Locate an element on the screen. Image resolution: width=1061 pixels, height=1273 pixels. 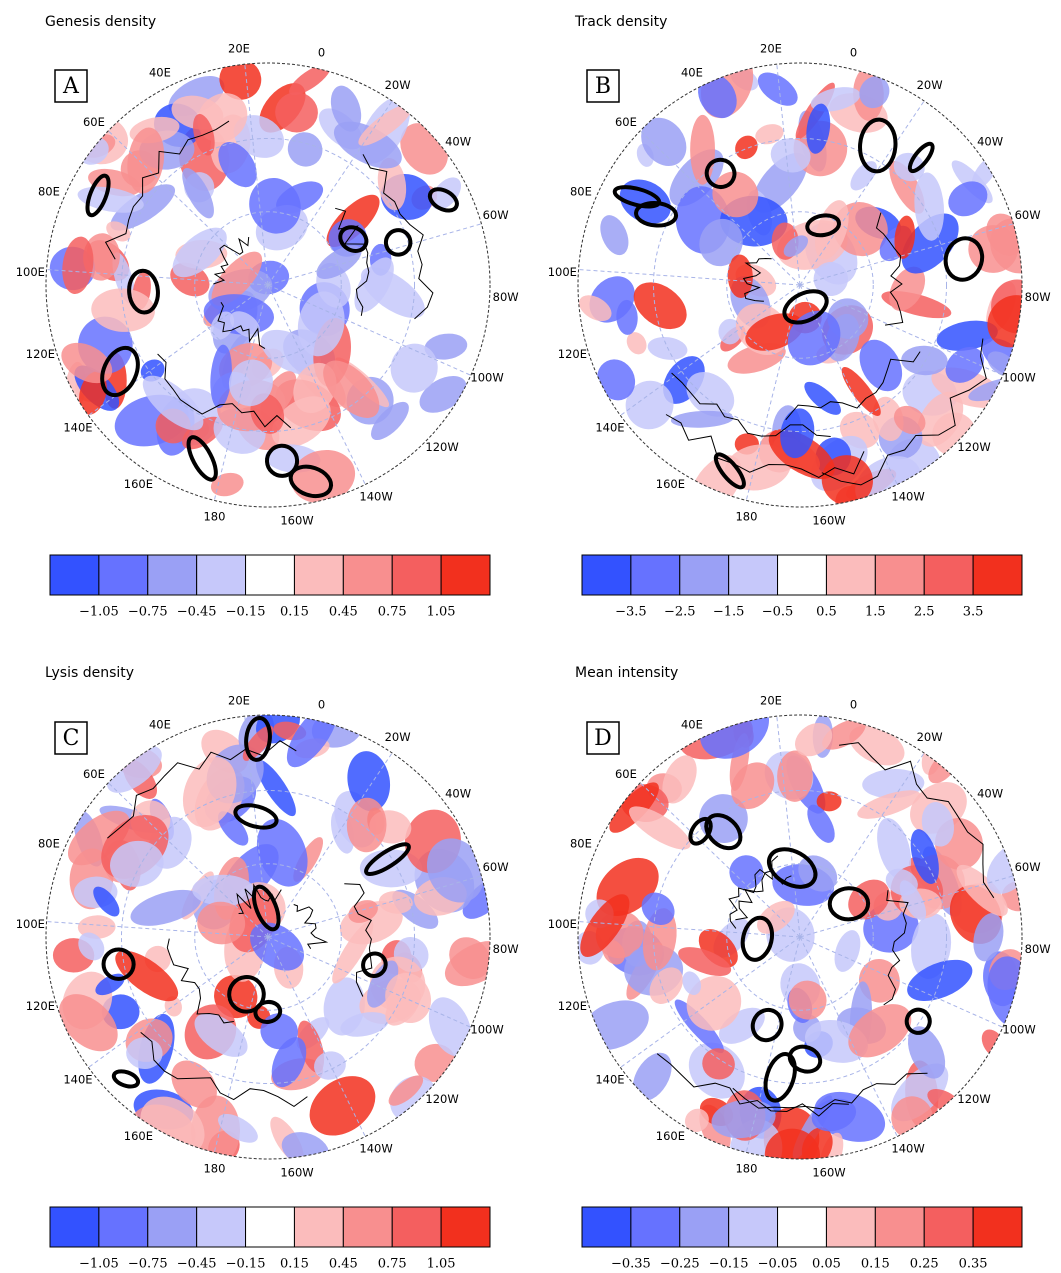
colorbar-tick-label: −0.75 is located at coordinates (148, 612).